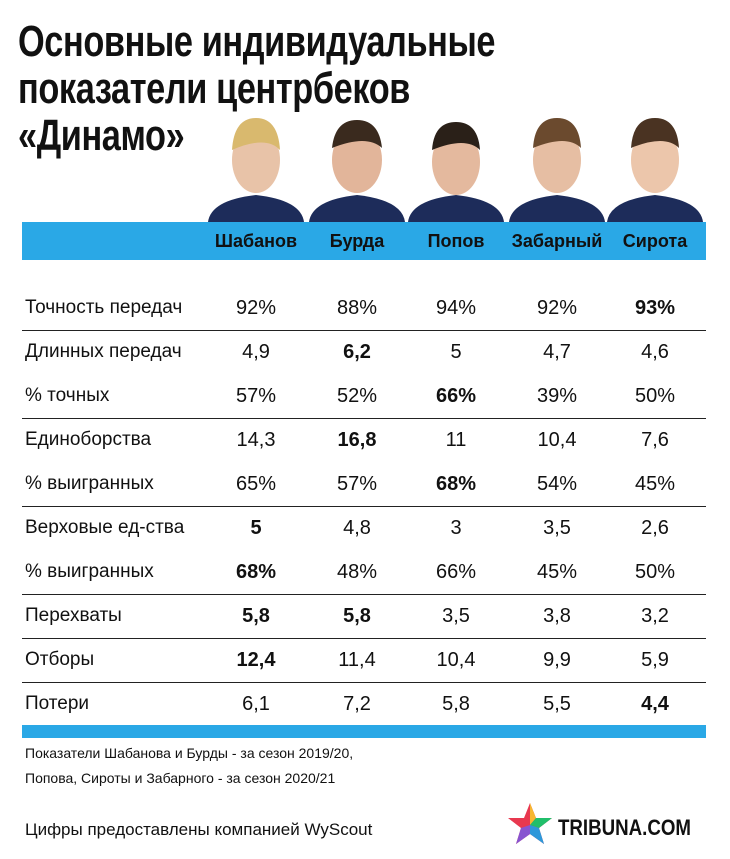 Image resolution: width=730 pixels, height=859 pixels. Describe the element at coordinates (73, 615) in the screenshot. I see `row-label: Перехваты` at that location.